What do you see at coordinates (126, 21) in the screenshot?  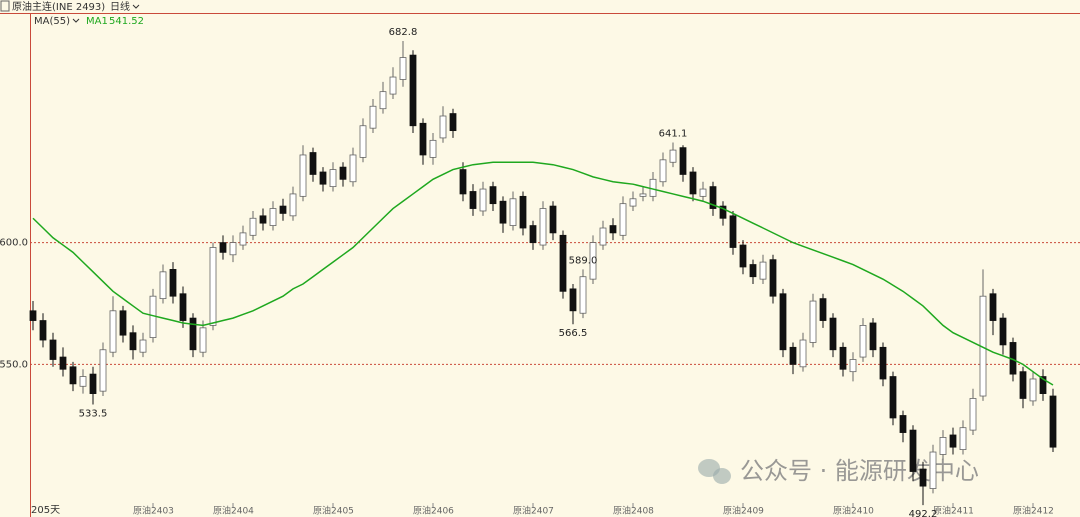 I see `ma-value: 541.52` at bounding box center [126, 21].